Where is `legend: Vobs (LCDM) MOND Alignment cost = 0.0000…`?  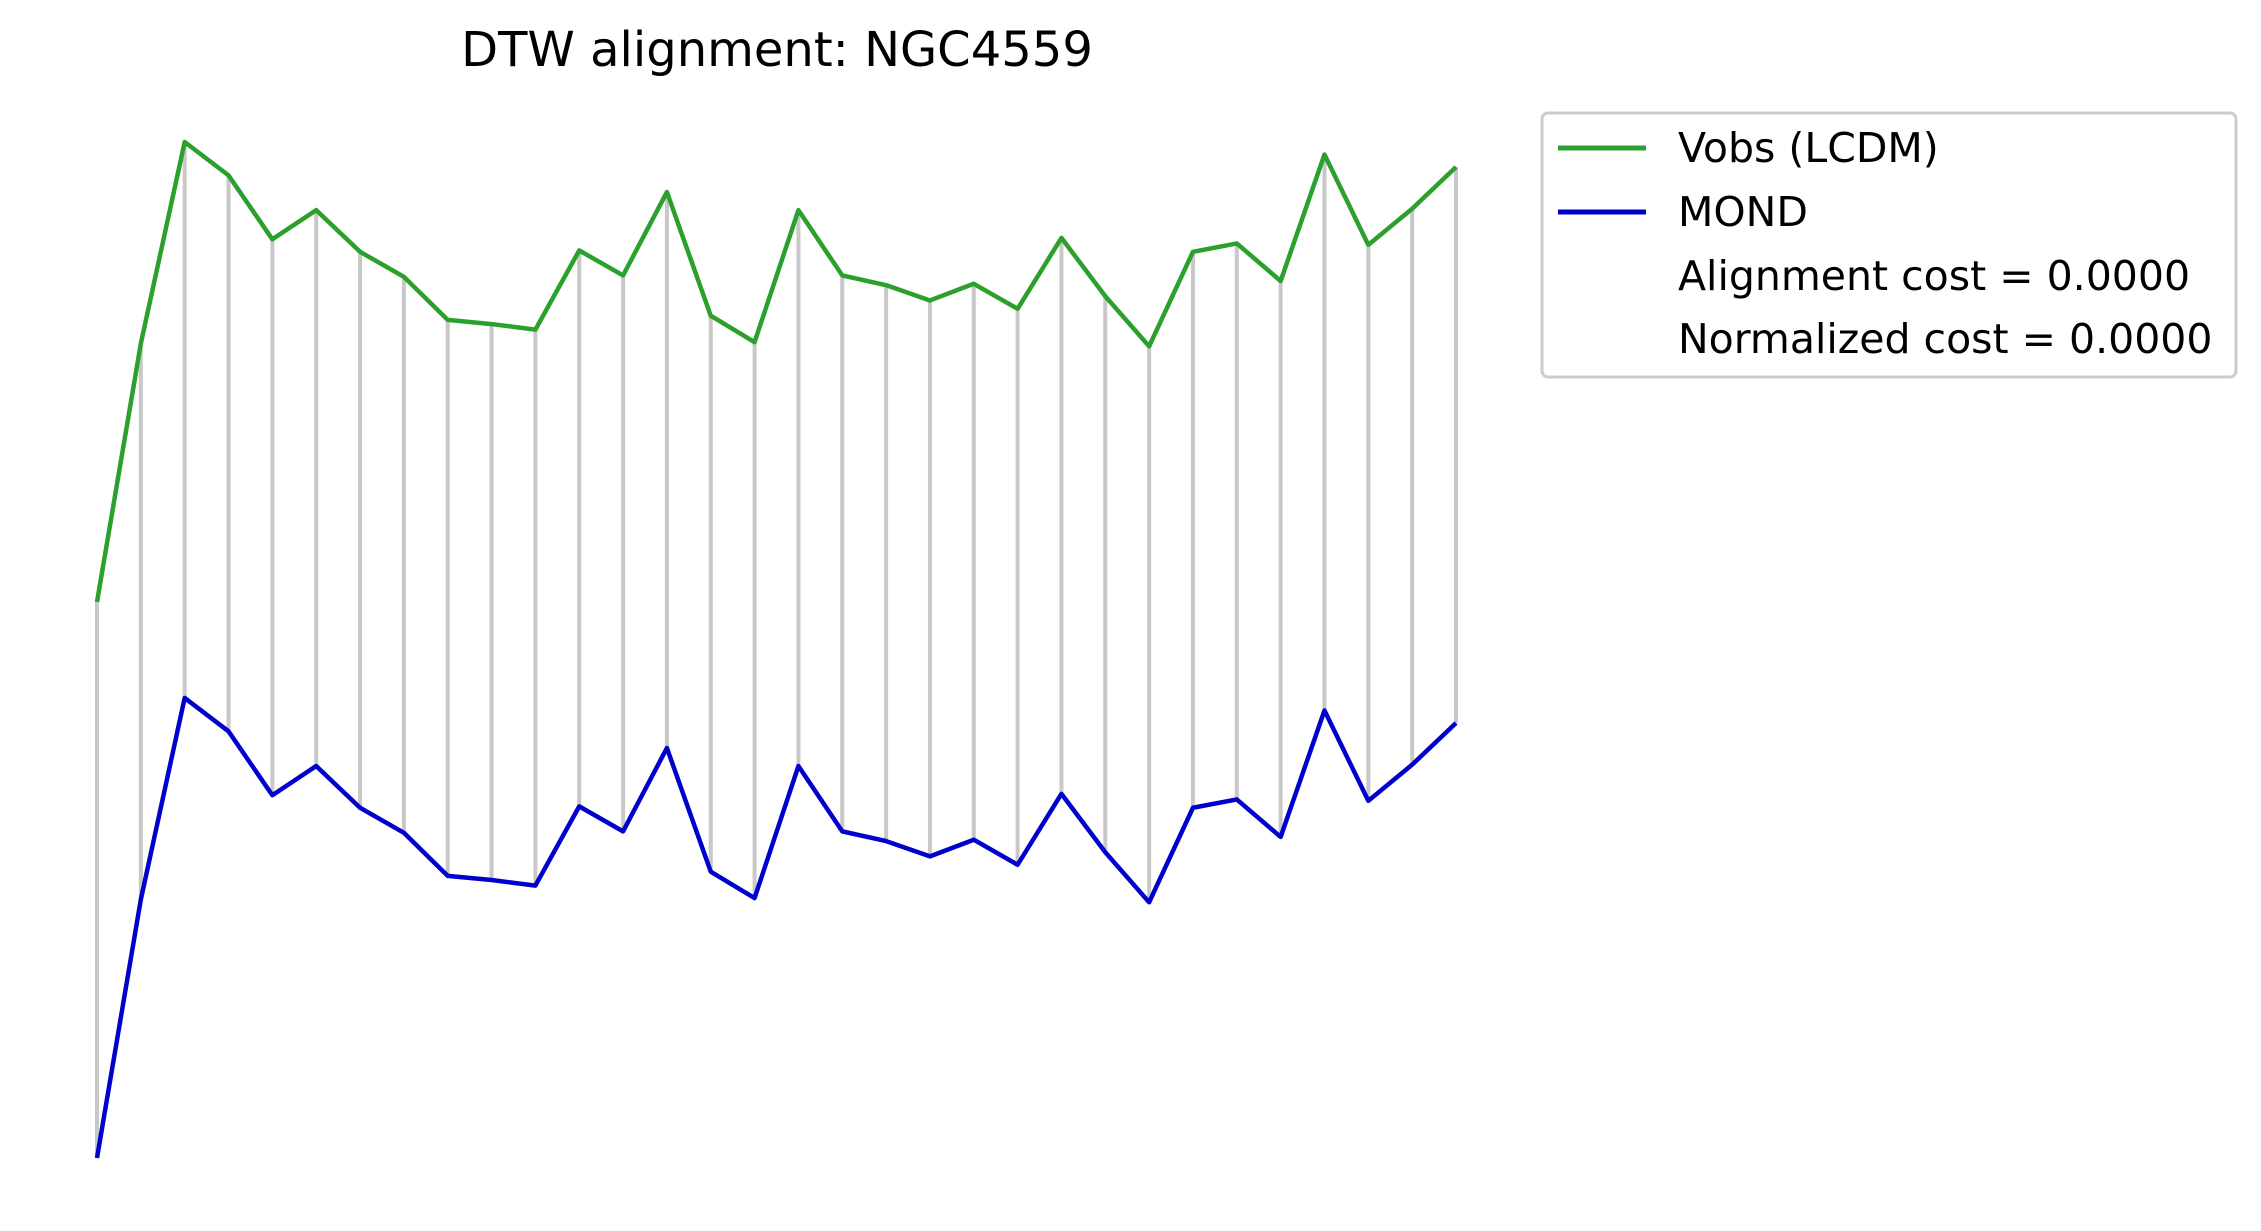 legend: Vobs (LCDM) MOND Alignment cost = 0.0000… is located at coordinates (1889, 245).